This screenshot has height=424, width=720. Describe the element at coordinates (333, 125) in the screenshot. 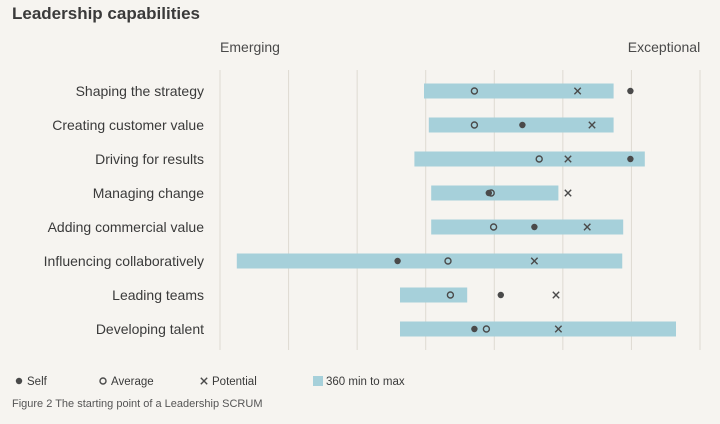

I see `chart-row-creating-customer-value: Creating customer value` at that location.